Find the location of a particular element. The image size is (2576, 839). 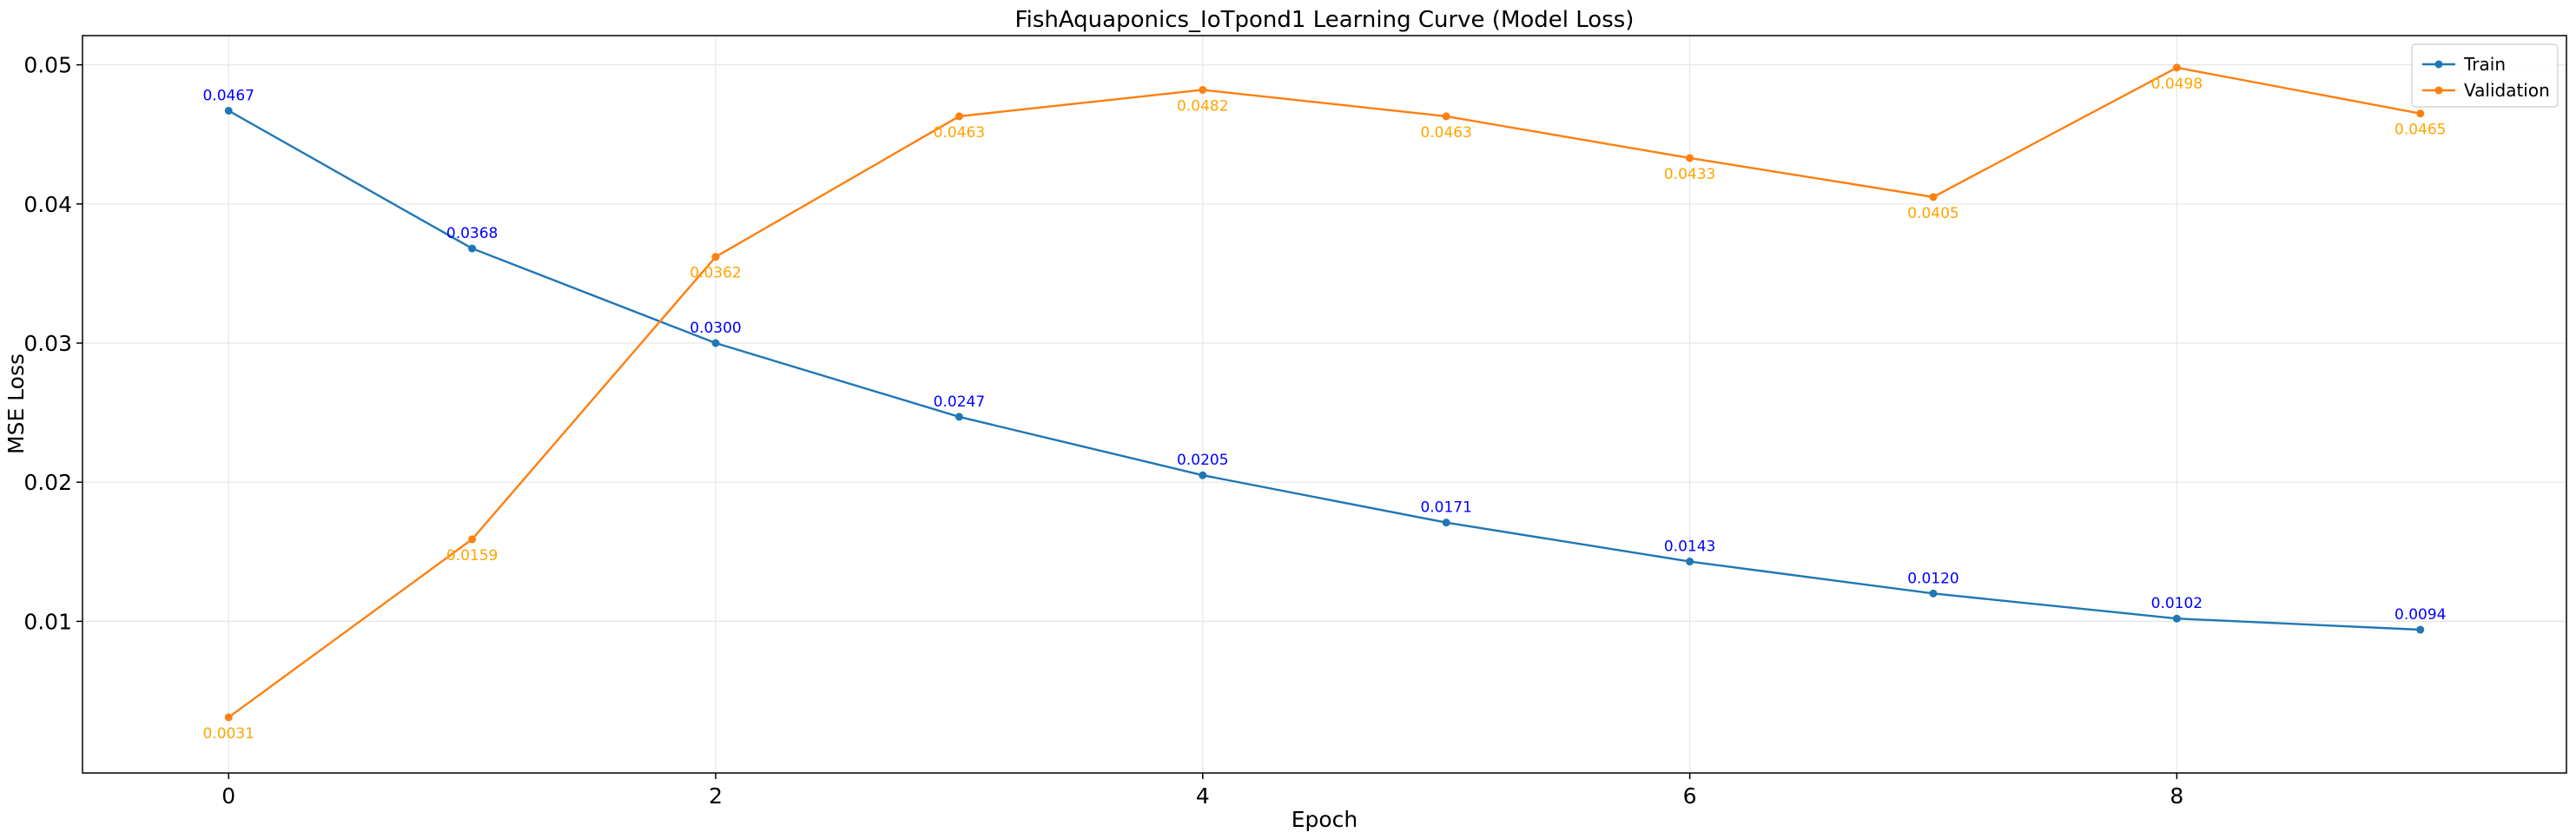

train-data-label: 0.0467 is located at coordinates (228, 96).